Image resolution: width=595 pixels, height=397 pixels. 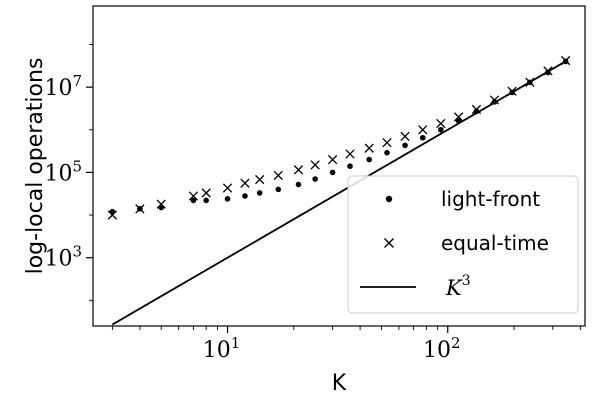 What do you see at coordinates (63, 86) in the screenshot?
I see `y-tick-label: 10⁷` at bounding box center [63, 86].